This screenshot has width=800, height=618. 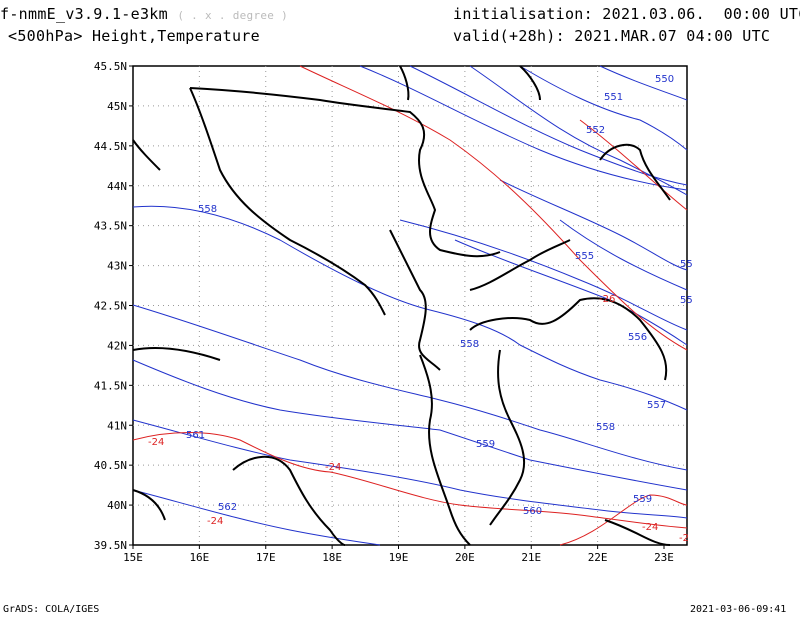 What do you see at coordinates (607, 299) in the screenshot?
I see `temperature-contour-label: -26` at bounding box center [607, 299].